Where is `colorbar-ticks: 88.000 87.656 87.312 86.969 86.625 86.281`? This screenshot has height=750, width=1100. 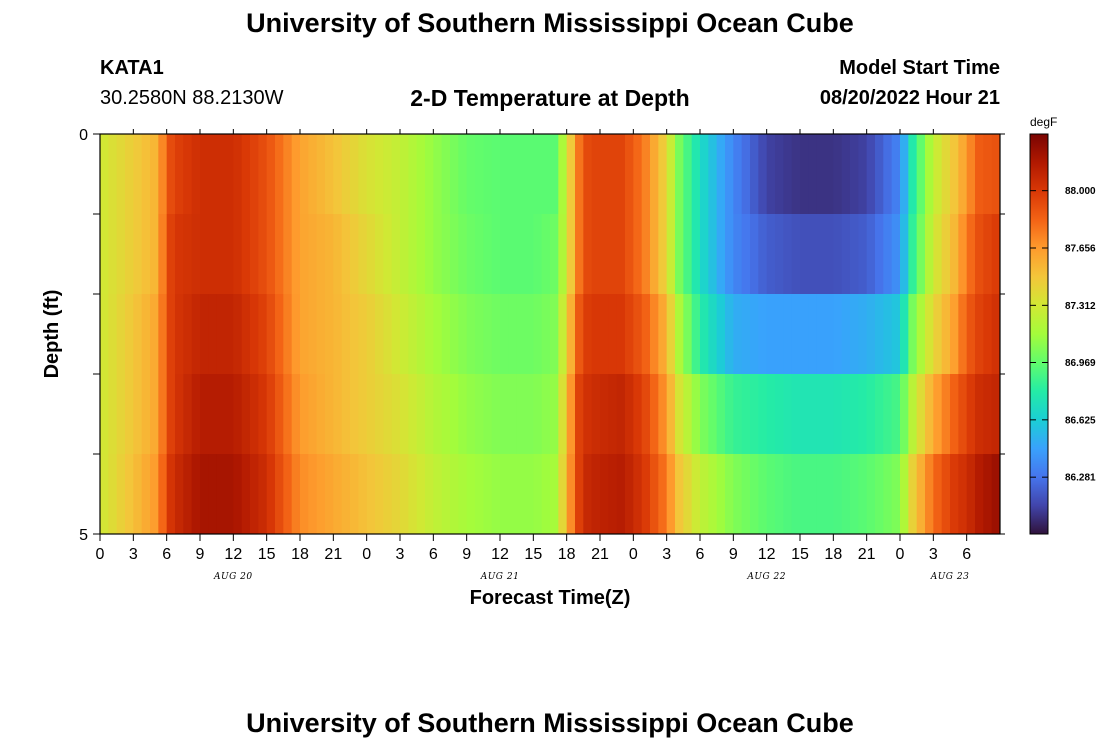 colorbar-ticks: 88.000 87.656 87.312 86.969 86.625 86.281 is located at coordinates (1063, 335).